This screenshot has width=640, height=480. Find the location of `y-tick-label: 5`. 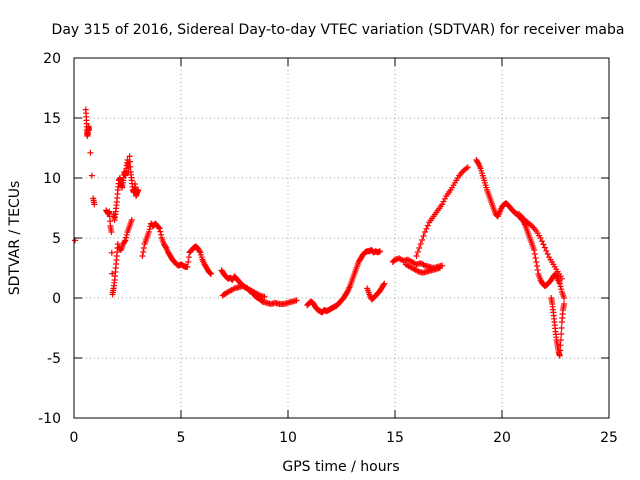

y-tick-label: 5 is located at coordinates (56, 239).